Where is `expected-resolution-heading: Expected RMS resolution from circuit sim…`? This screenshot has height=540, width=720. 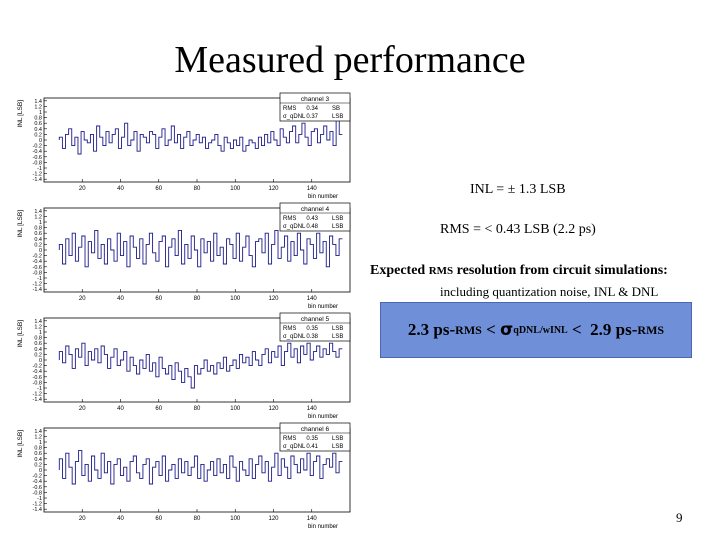 expected-resolution-heading: Expected RMS resolution from circuit sim… is located at coordinates (519, 271).